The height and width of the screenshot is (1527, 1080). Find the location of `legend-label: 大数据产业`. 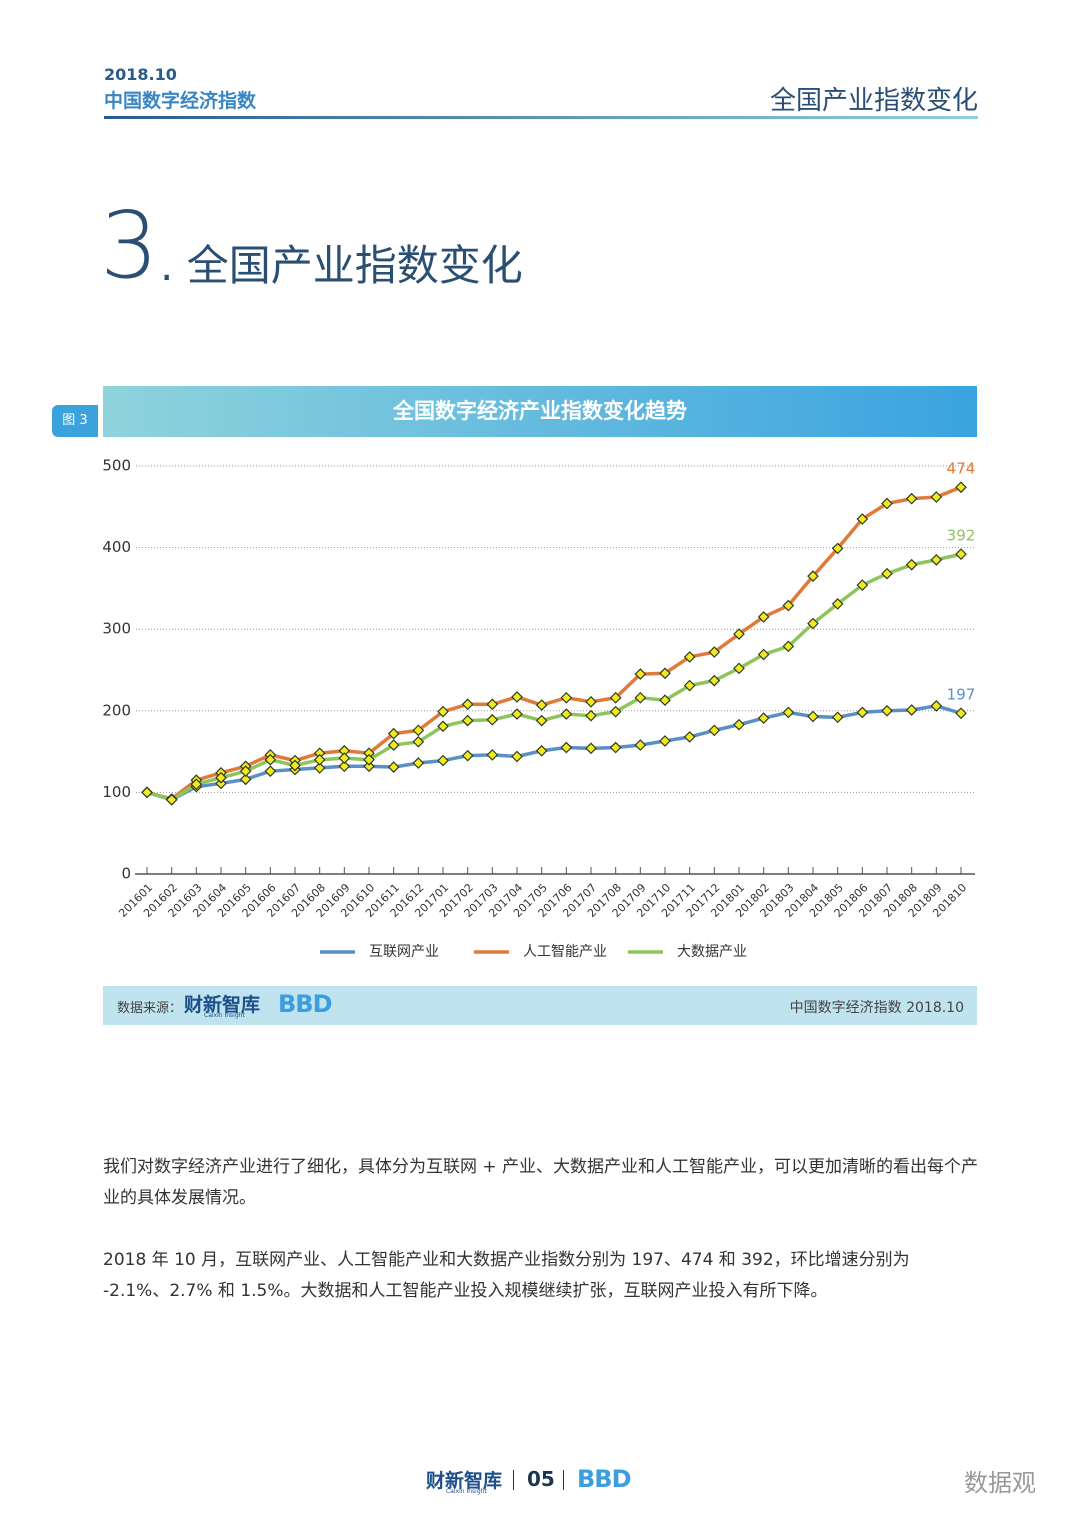

legend-label: 大数据产业 is located at coordinates (712, 952).